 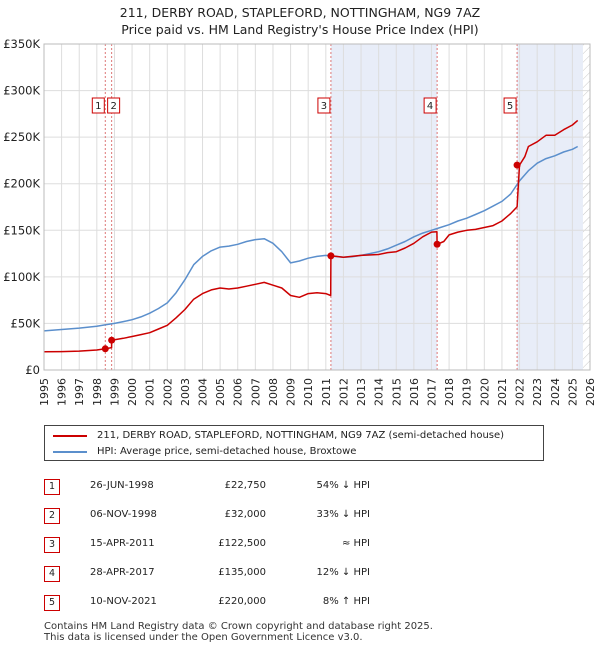 I want to click on x-tick-label: 1997, so click(x=79, y=392).